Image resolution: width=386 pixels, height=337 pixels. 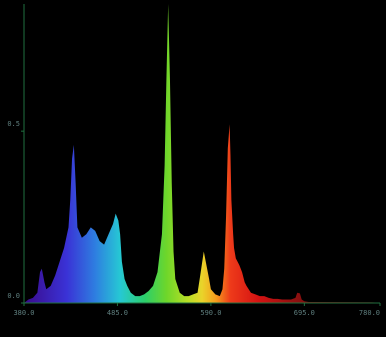 I want to click on x-ticks: 380.0 485.0 590.0 695.0 780.0, so click(x=197, y=310).